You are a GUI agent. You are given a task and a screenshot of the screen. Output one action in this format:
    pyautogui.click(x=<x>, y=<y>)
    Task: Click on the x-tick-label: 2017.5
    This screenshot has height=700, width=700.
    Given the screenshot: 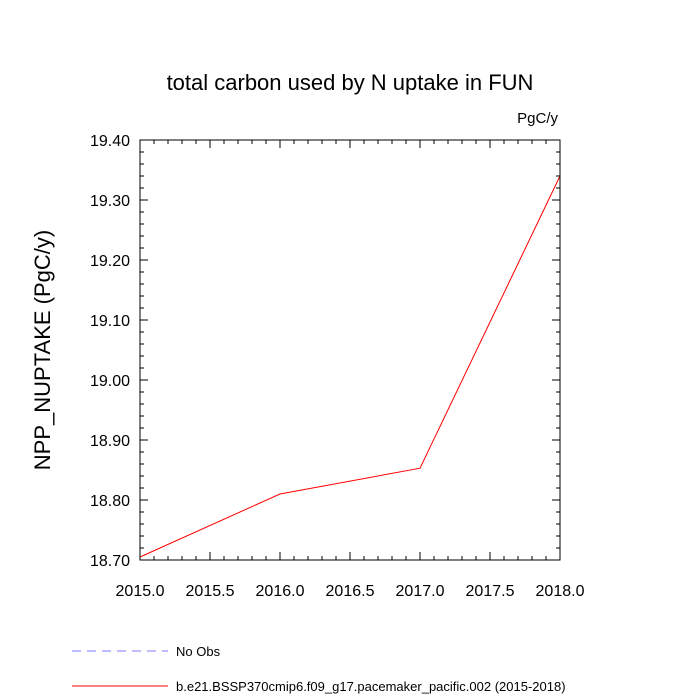 What is the action you would take?
    pyautogui.click(x=490, y=591)
    